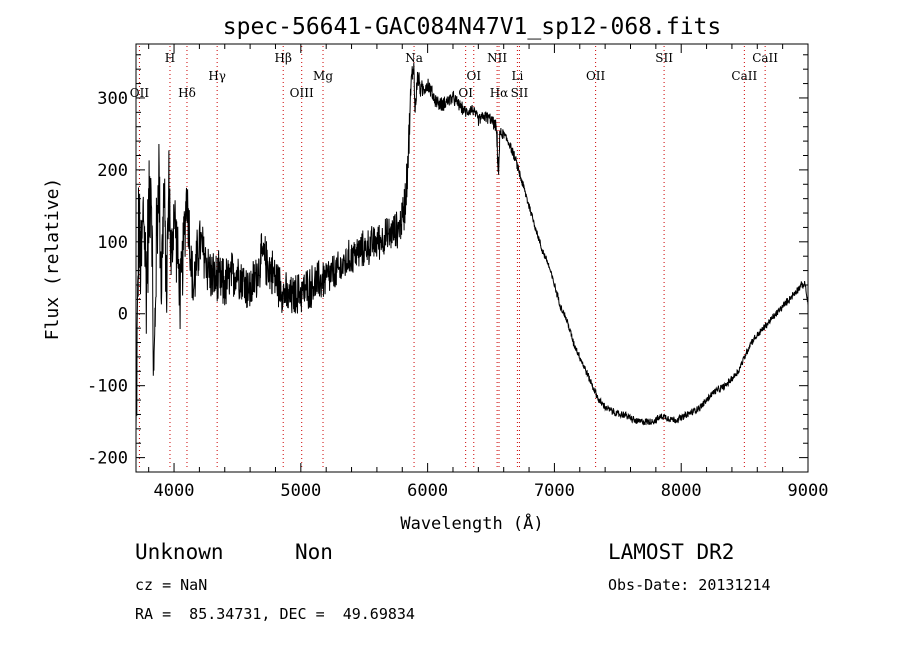  I want to click on chart-title: spec-56641-GAC084N47V1_sp12-068.fits, so click(472, 27).